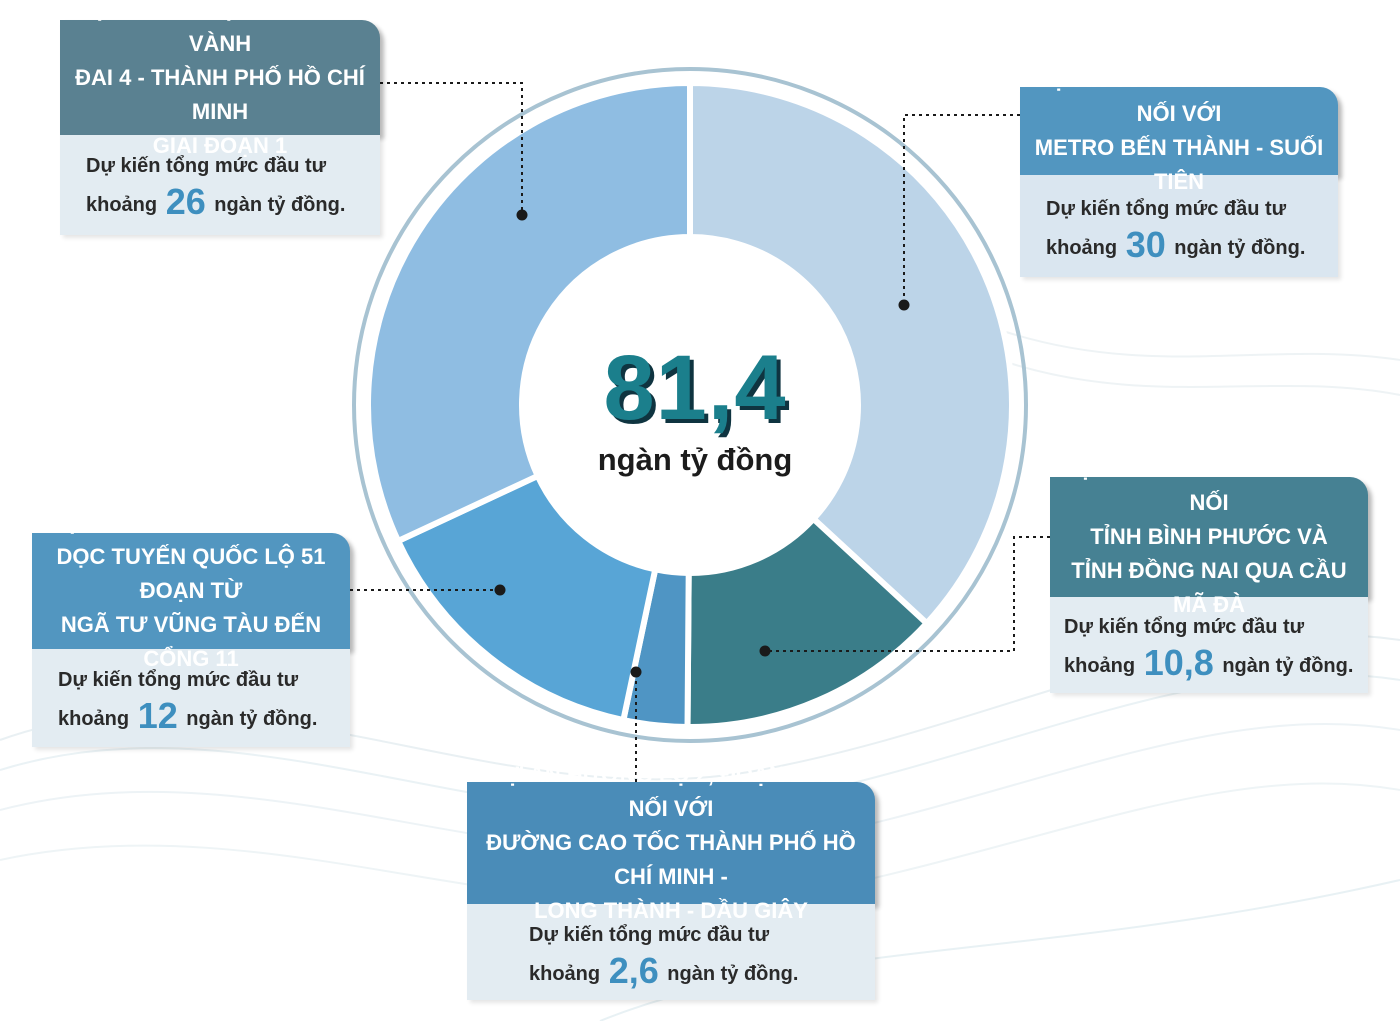 The height and width of the screenshot is (1021, 1400). Describe the element at coordinates (157, 715) in the screenshot. I see `amount-cao-toc: 12` at that location.